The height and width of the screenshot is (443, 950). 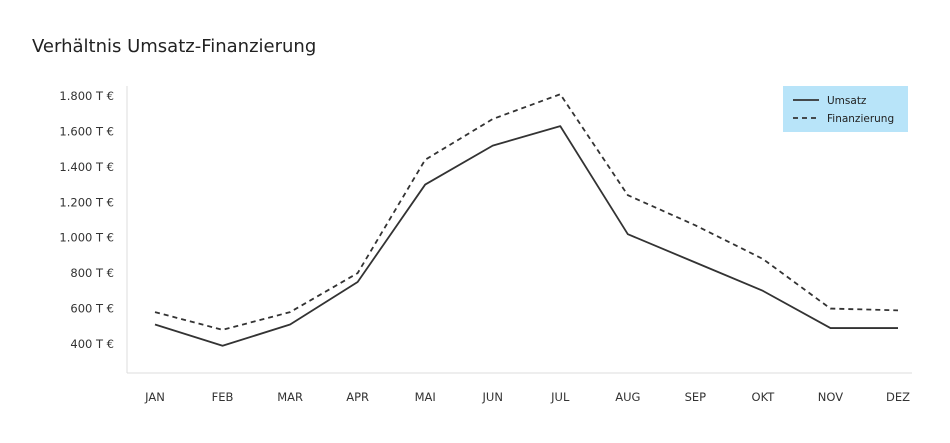 I want to click on y-tick-label: 800 T €, so click(x=92, y=273).